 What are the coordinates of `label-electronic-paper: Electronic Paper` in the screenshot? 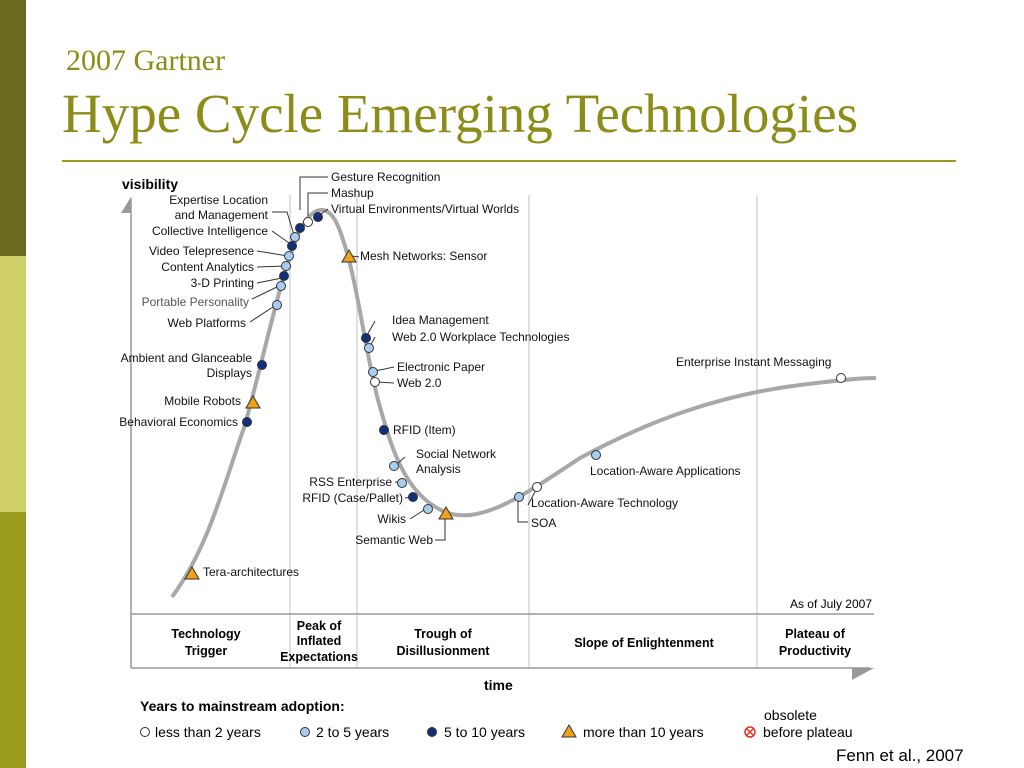 It's located at (441, 367).